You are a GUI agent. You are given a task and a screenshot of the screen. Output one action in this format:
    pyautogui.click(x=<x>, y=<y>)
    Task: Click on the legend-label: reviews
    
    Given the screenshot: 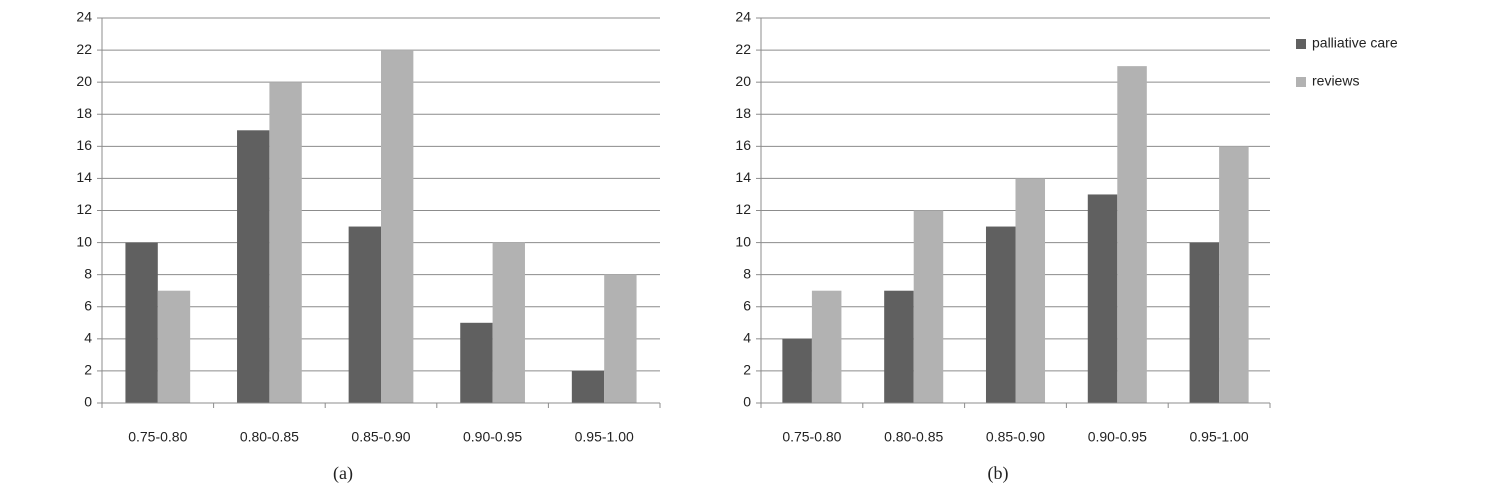 What is the action you would take?
    pyautogui.click(x=1335, y=81)
    